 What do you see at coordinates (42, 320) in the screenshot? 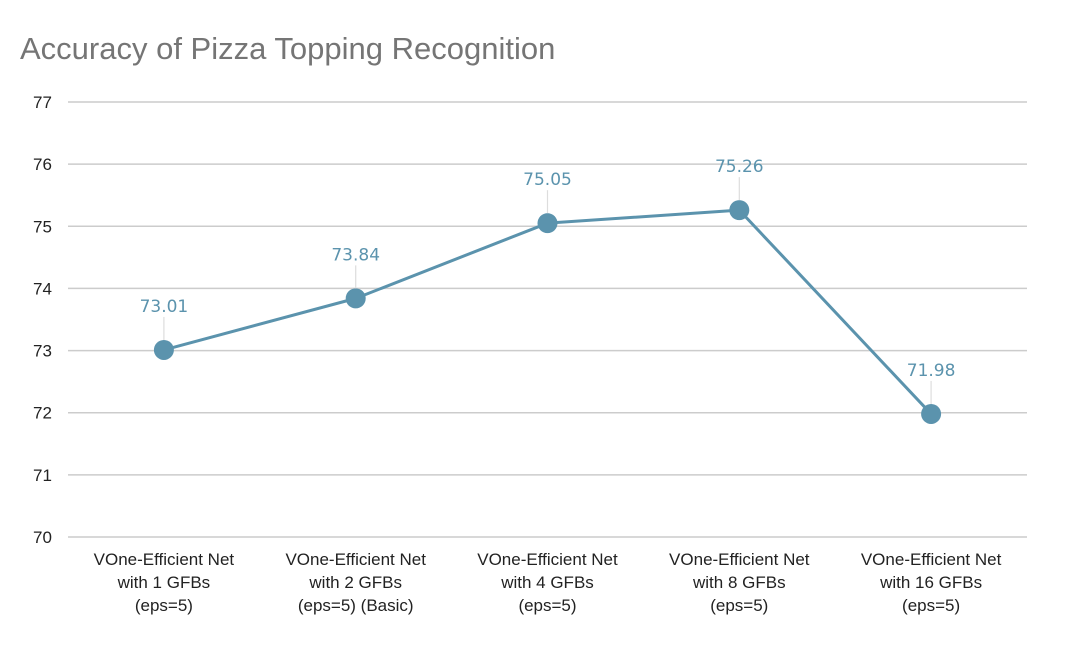
I see `y-axis-ticks: 70 71 72 73 74 75 76 77` at bounding box center [42, 320].